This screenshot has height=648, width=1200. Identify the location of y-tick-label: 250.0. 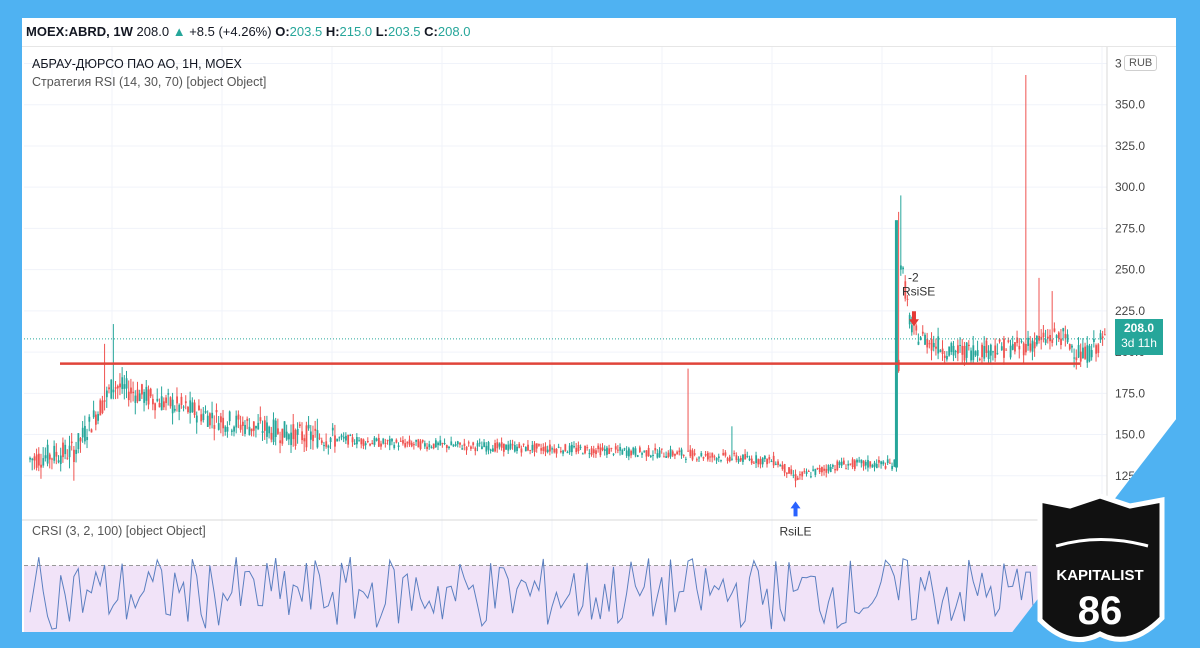
(1130, 270).